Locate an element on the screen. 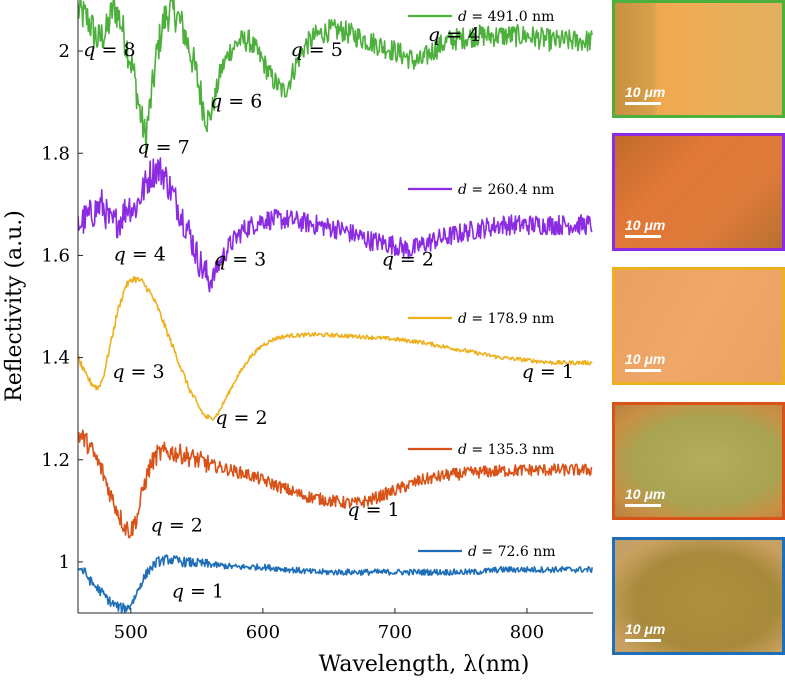  legend-label: d = 260.4 nm is located at coordinates (506, 190).